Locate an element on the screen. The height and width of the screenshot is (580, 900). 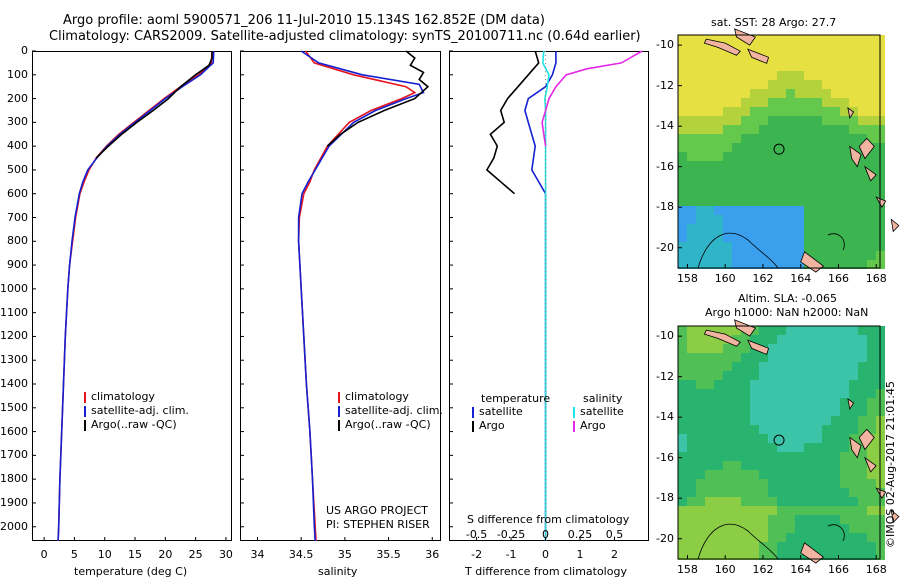
legend-swatch is located at coordinates (85, 425).